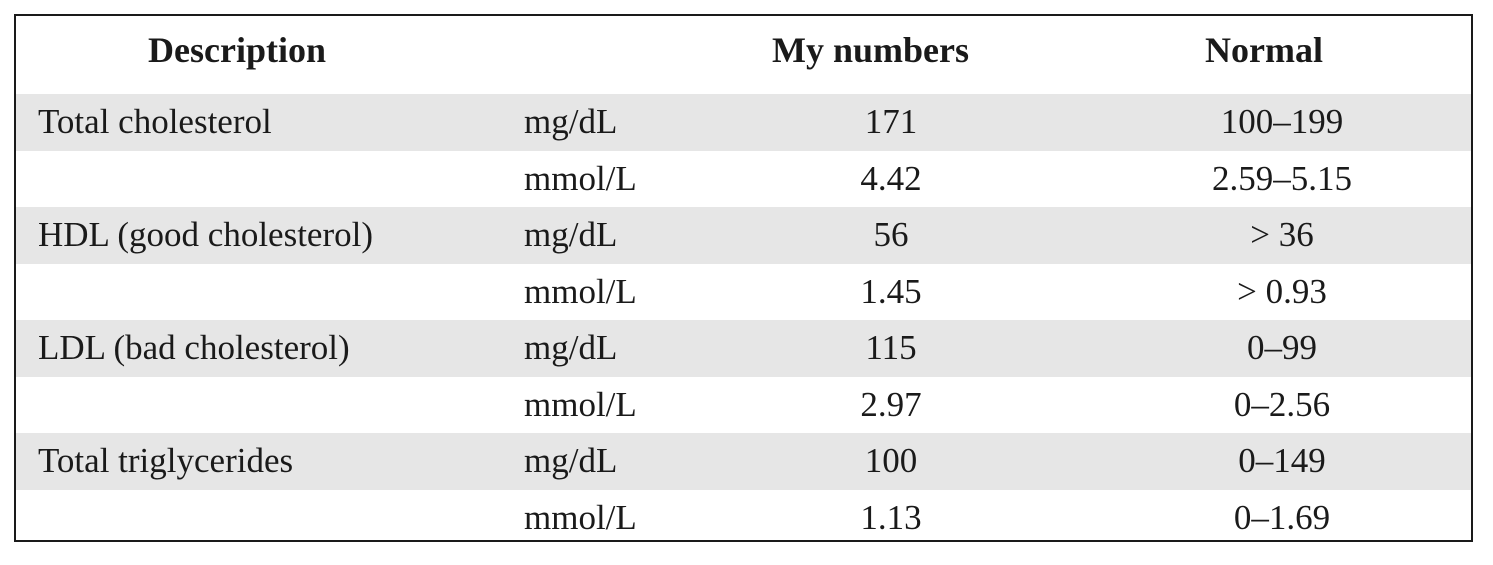 The width and height of the screenshot is (1493, 565). Describe the element at coordinates (1282, 121) in the screenshot. I see `row-normal-range: 100–199` at that location.